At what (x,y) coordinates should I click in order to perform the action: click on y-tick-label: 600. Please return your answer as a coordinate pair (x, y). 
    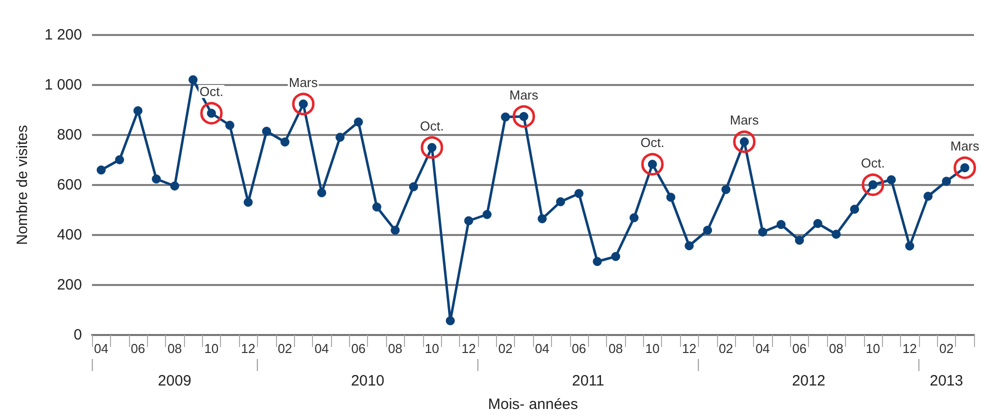
    Looking at the image, I should click on (69, 185).